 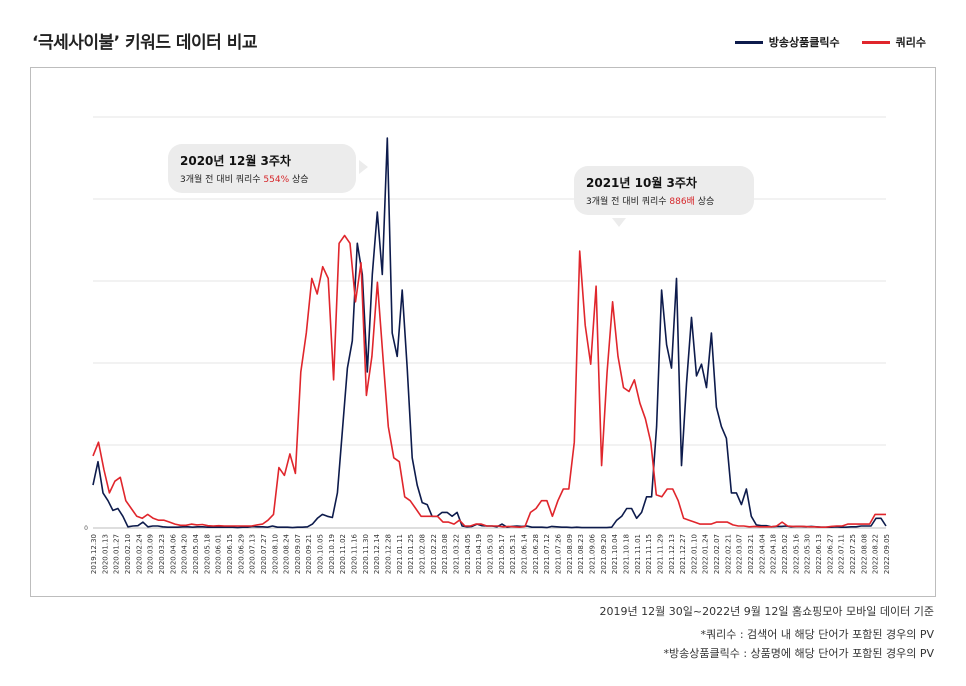 What do you see at coordinates (366, 554) in the screenshot?
I see `x-tick-label: 2020.11.30` at bounding box center [366, 554].